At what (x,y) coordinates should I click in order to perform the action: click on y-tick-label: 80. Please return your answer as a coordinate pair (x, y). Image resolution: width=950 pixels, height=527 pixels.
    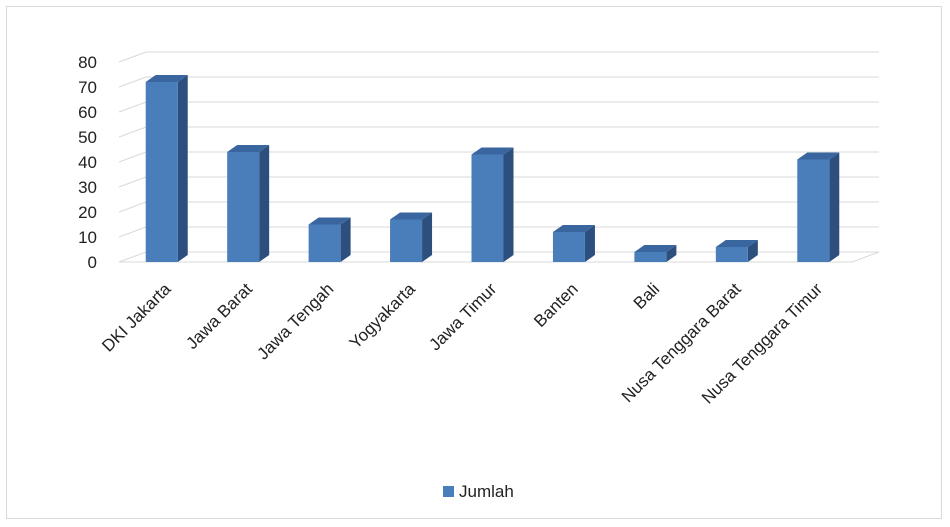
    Looking at the image, I should click on (87, 62).